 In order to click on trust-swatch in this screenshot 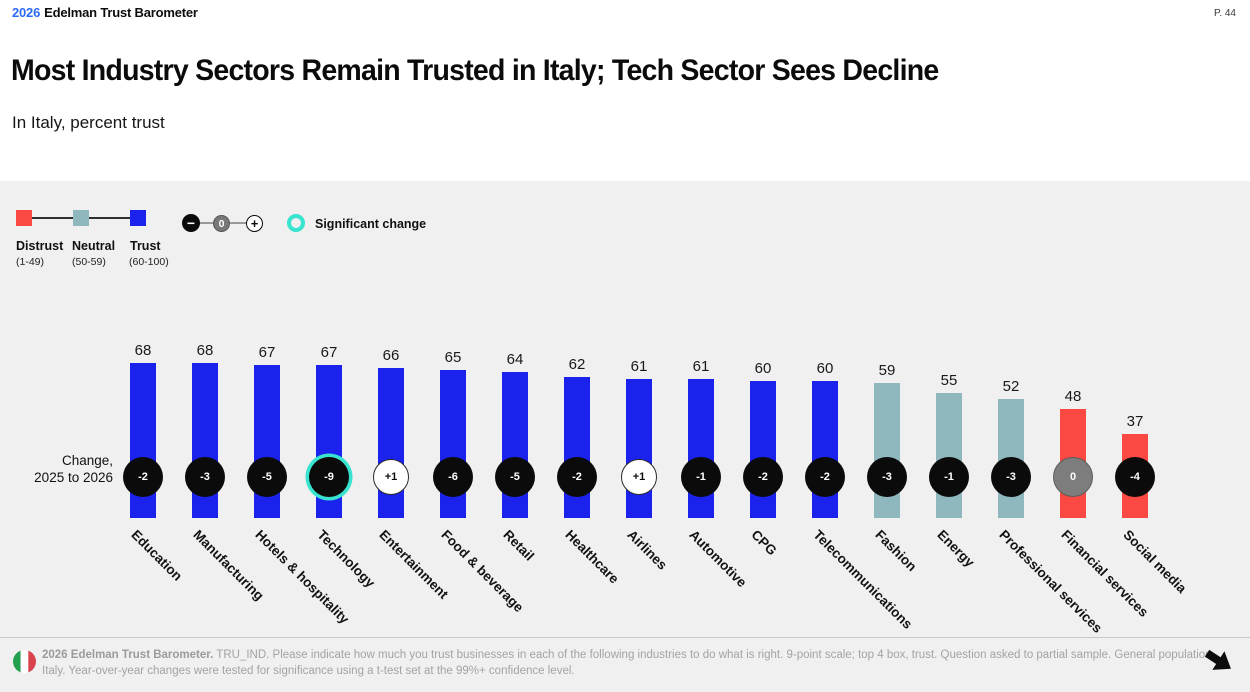, I will do `click(138, 218)`.